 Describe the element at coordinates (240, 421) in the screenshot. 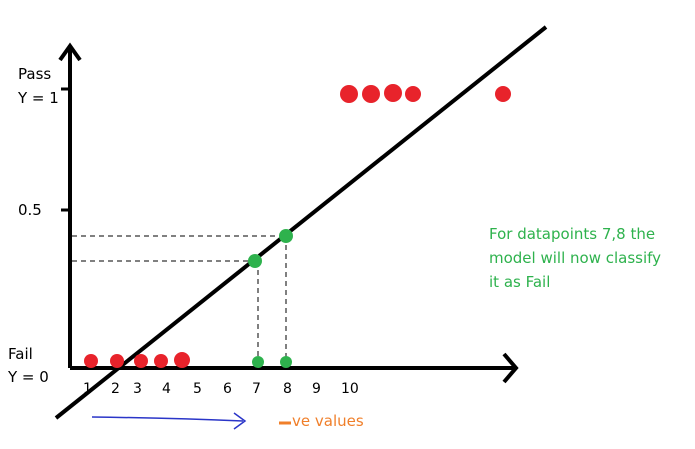

I see `direction-arrowhead` at that location.